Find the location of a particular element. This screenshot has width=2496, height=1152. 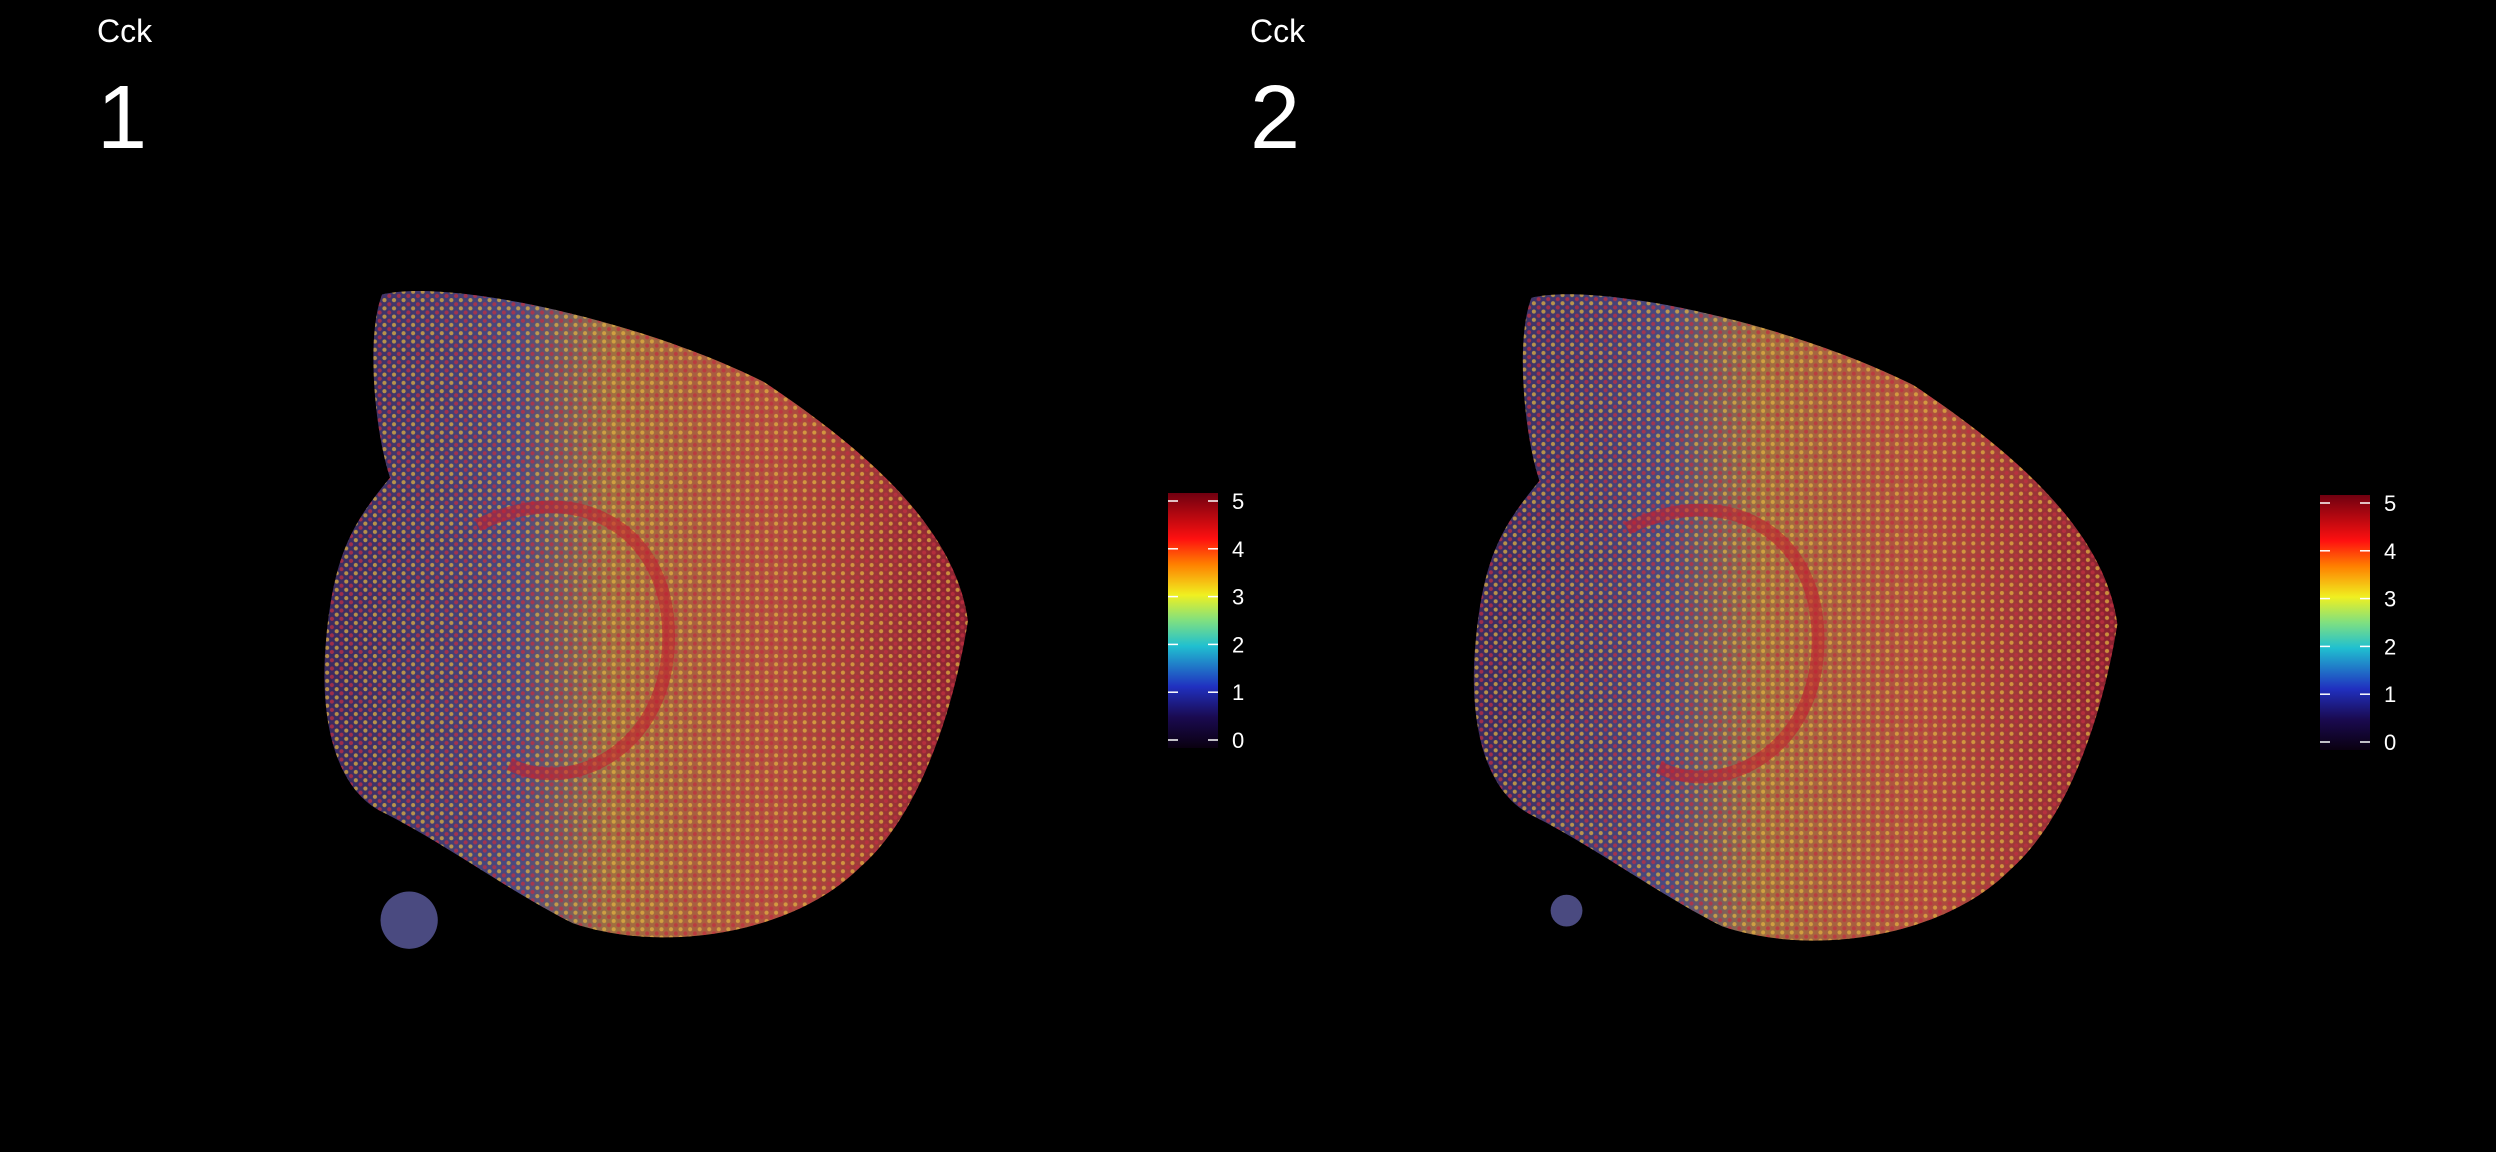

sample-label: 1 is located at coordinates (122, 118).